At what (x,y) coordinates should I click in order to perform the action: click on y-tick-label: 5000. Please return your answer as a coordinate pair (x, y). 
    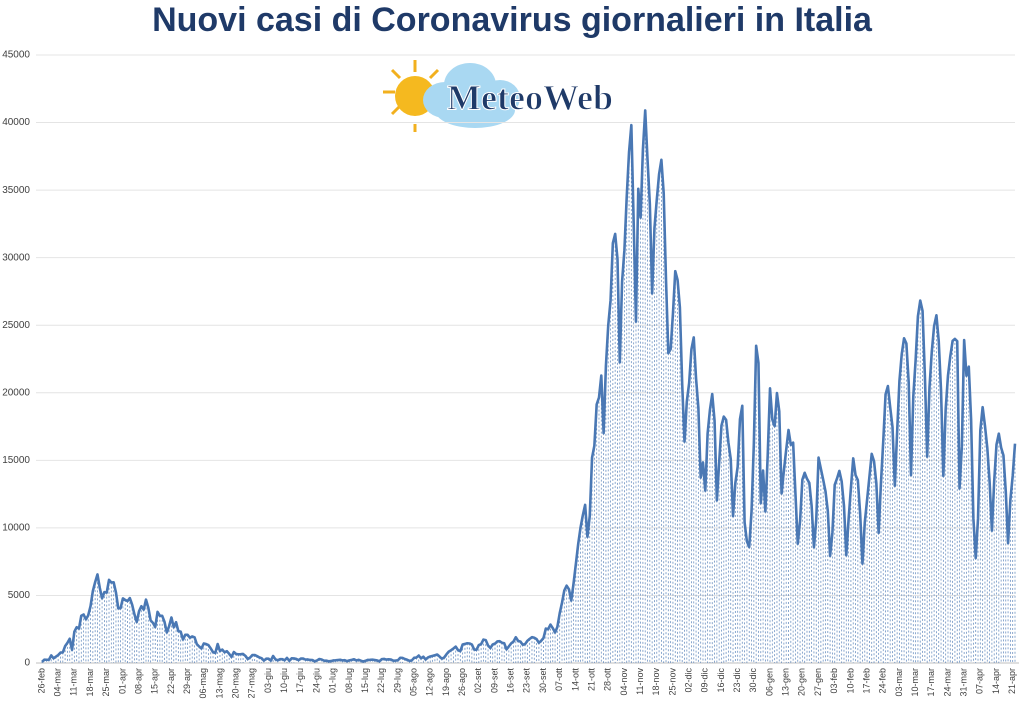
    Looking at the image, I should click on (19, 595).